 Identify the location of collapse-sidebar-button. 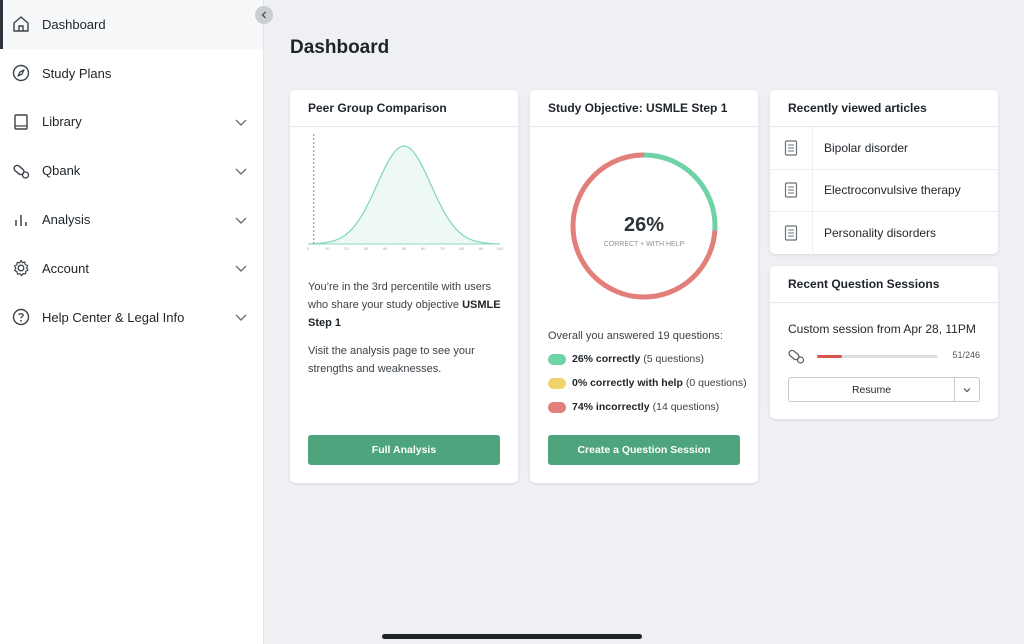
(264, 15).